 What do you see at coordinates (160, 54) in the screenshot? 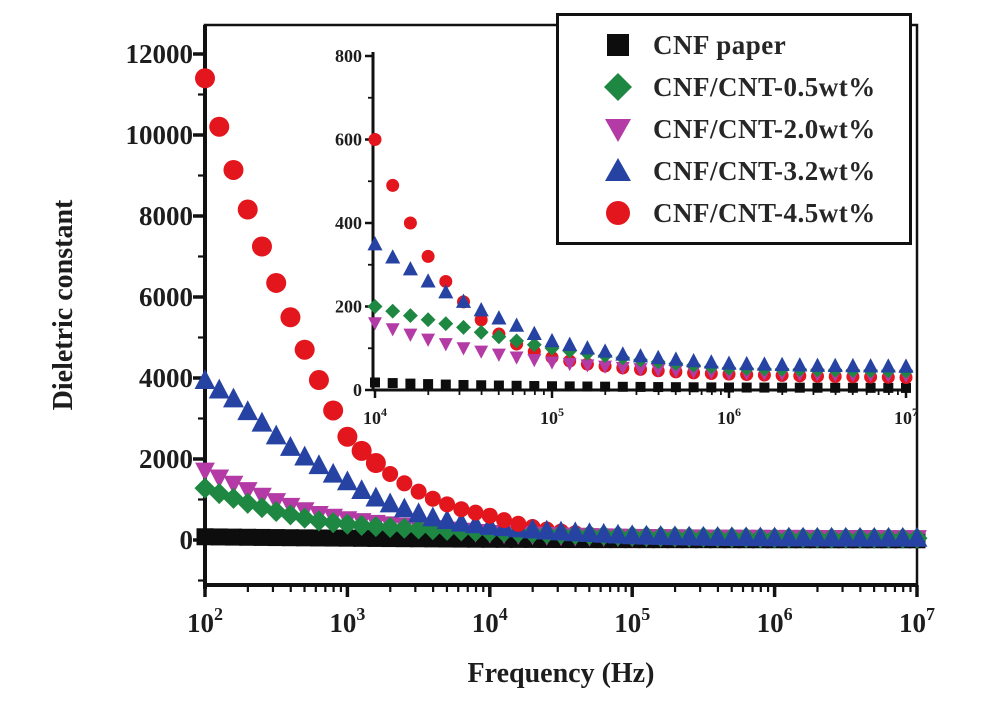
I see `svg-text: 12000` at bounding box center [160, 54].